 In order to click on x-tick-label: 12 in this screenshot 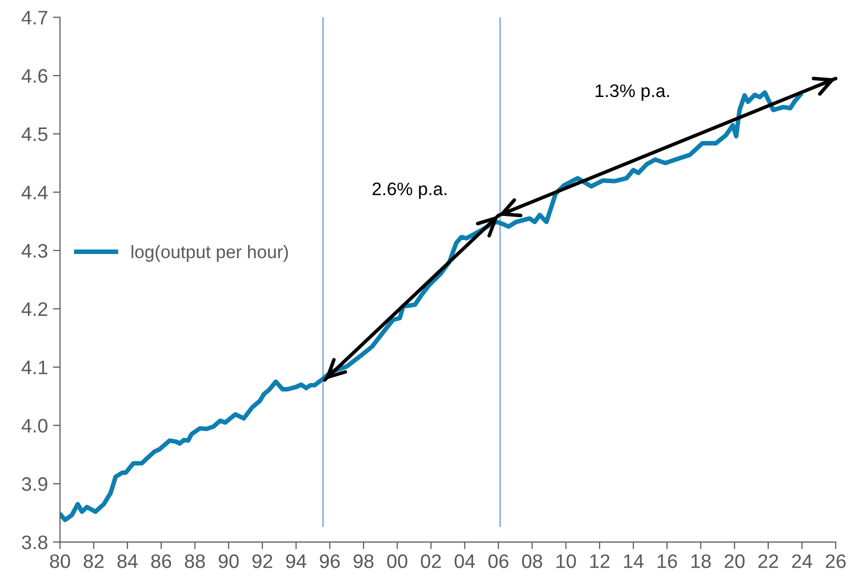, I will do `click(600, 561)`.